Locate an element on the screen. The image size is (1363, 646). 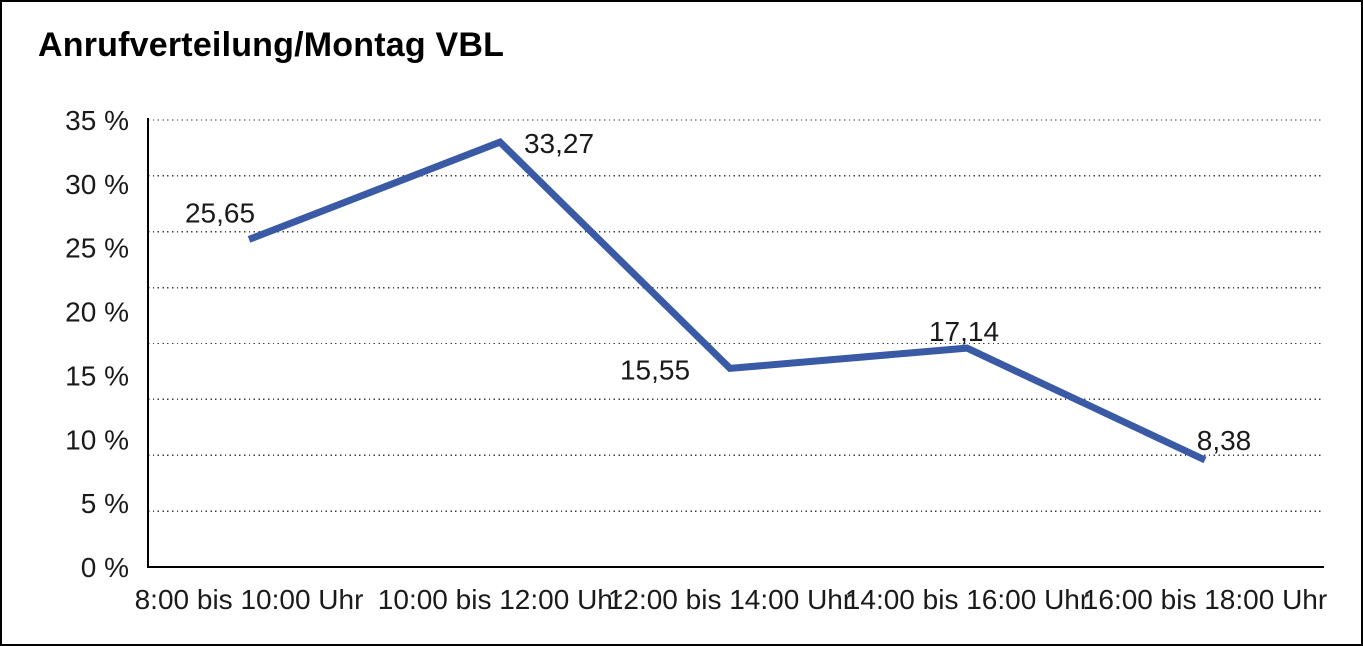
y-tick-label: 15 % is located at coordinates (97, 375).